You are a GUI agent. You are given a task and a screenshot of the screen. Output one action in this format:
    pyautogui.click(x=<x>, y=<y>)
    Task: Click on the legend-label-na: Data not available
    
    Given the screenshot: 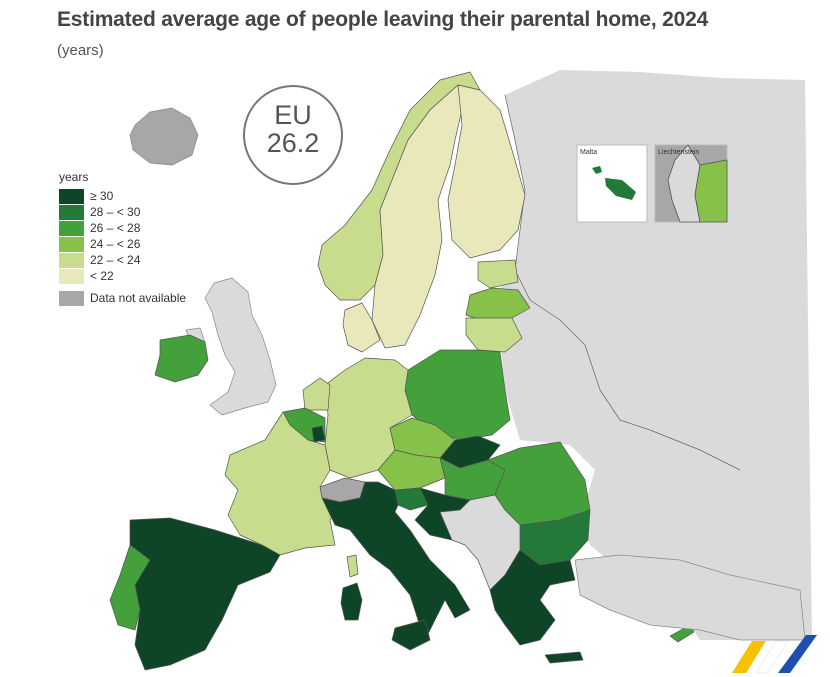 What is the action you would take?
    pyautogui.click(x=138, y=298)
    